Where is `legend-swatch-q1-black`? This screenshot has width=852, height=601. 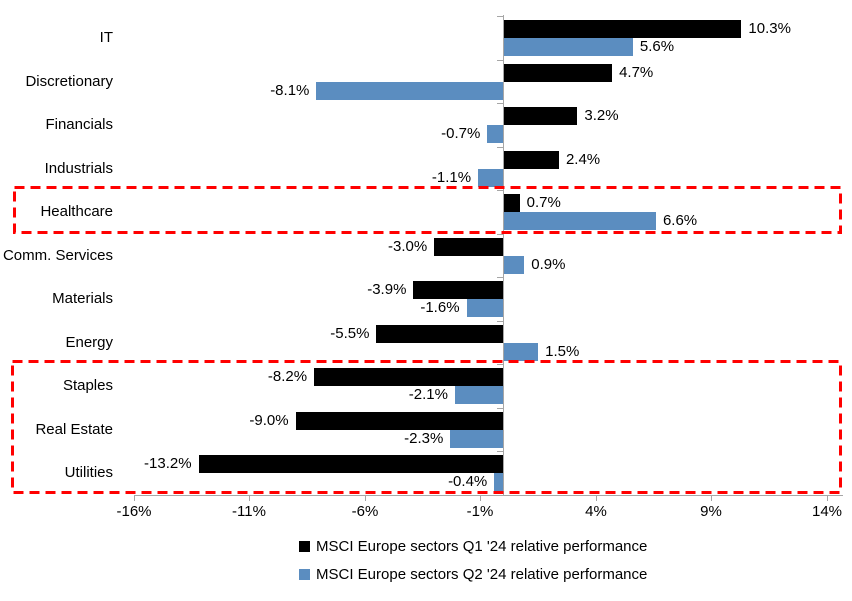
legend-swatch-q1-black is located at coordinates (304, 546).